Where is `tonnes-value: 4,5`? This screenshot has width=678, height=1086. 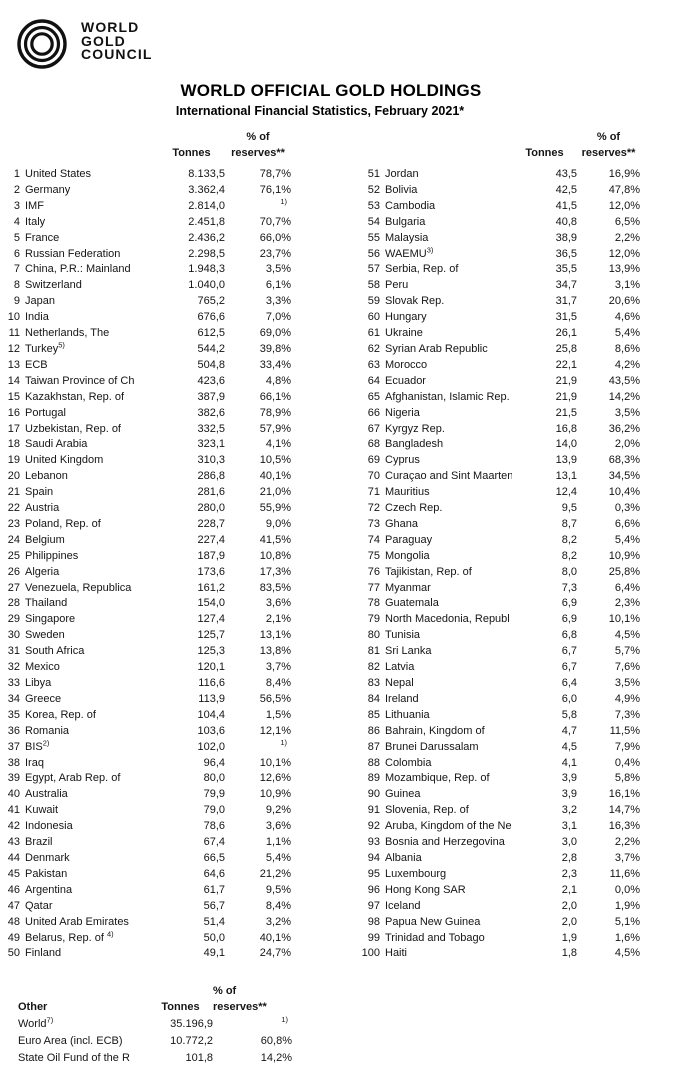
tonnes-value: 4,5 is located at coordinates (569, 746).